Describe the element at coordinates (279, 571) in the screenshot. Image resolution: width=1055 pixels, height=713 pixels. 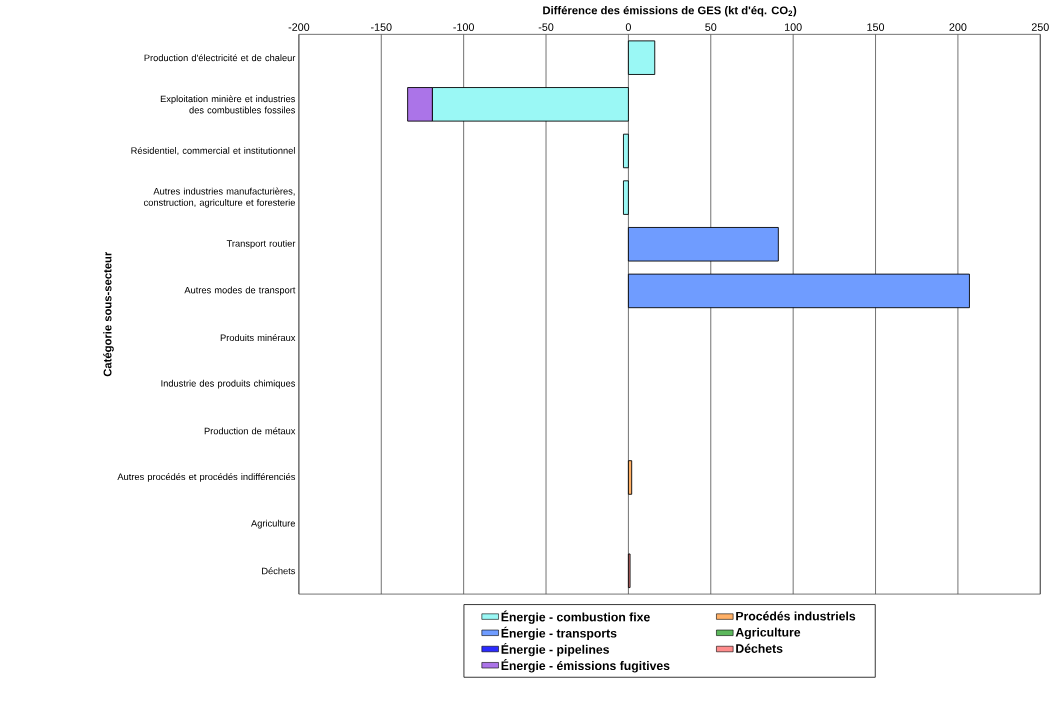
I see `y-tick-label: Déchets` at that location.